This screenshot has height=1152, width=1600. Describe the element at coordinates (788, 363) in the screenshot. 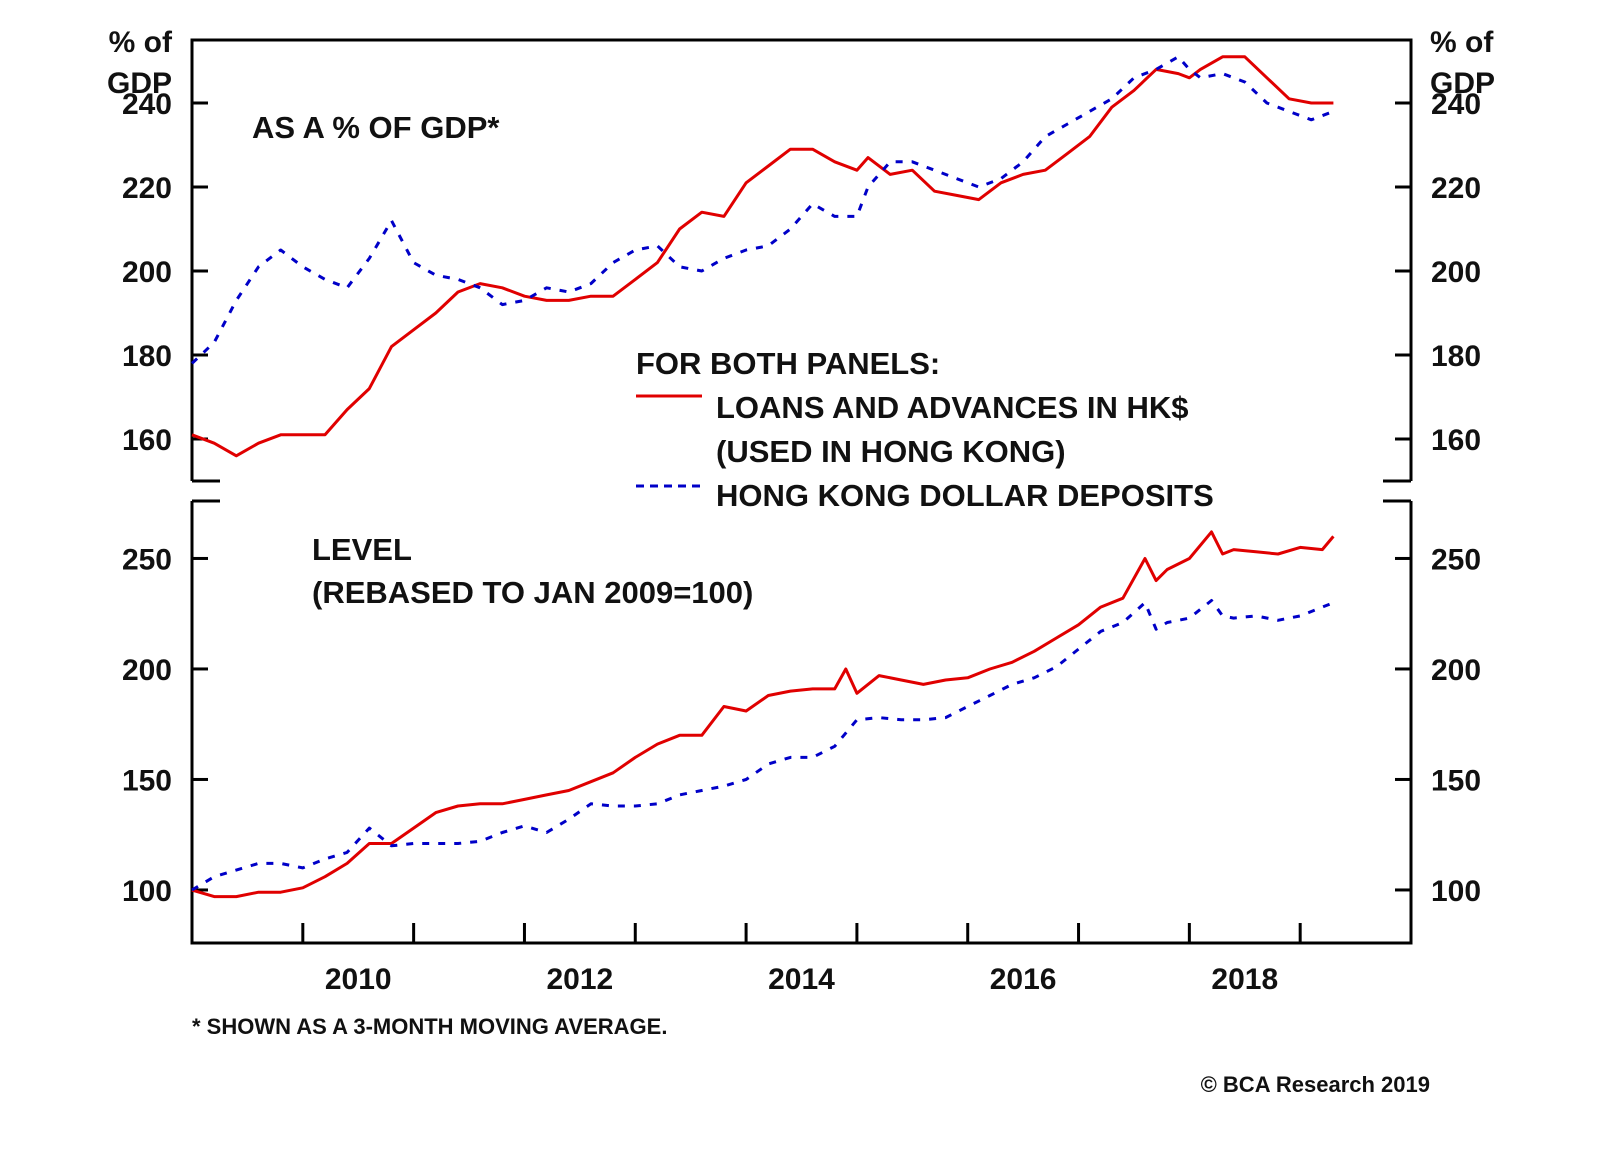

I see `legend-header: FOR BOTH PANELS:` at that location.